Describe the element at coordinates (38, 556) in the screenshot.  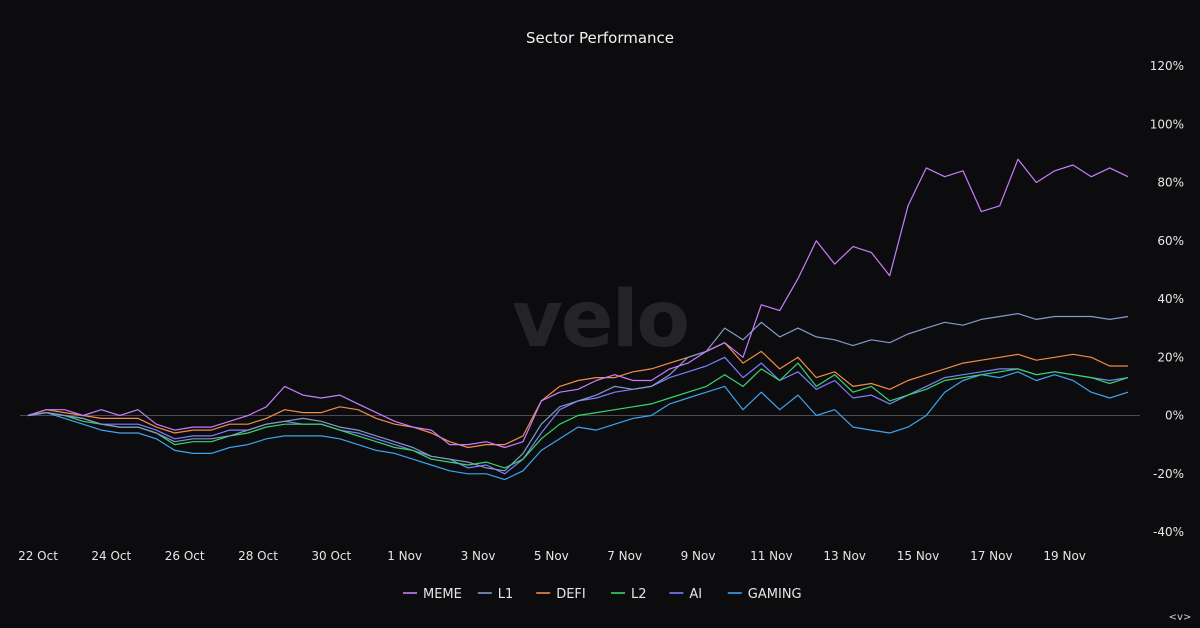
I see `x-tick-label: 22 Oct` at that location.